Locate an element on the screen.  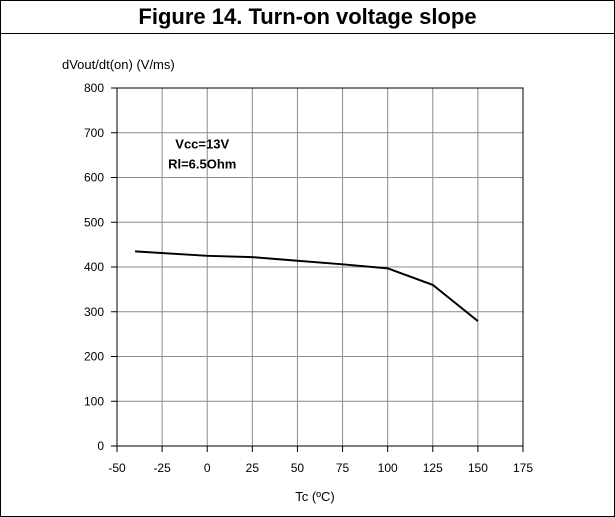
y-tick-label: 0 is located at coordinates (100, 446).